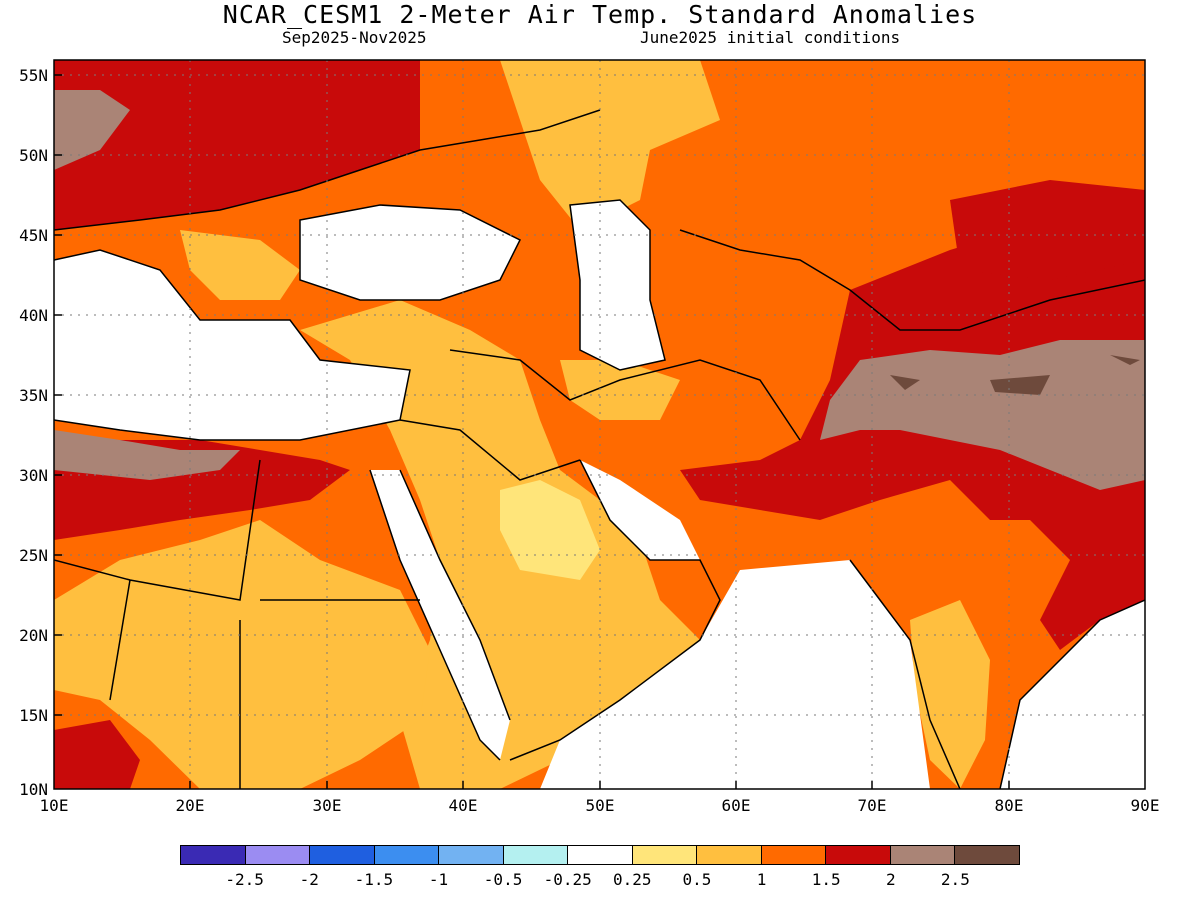  I want to click on anomaly-region-tibet-extreme, so click(1015, 375).